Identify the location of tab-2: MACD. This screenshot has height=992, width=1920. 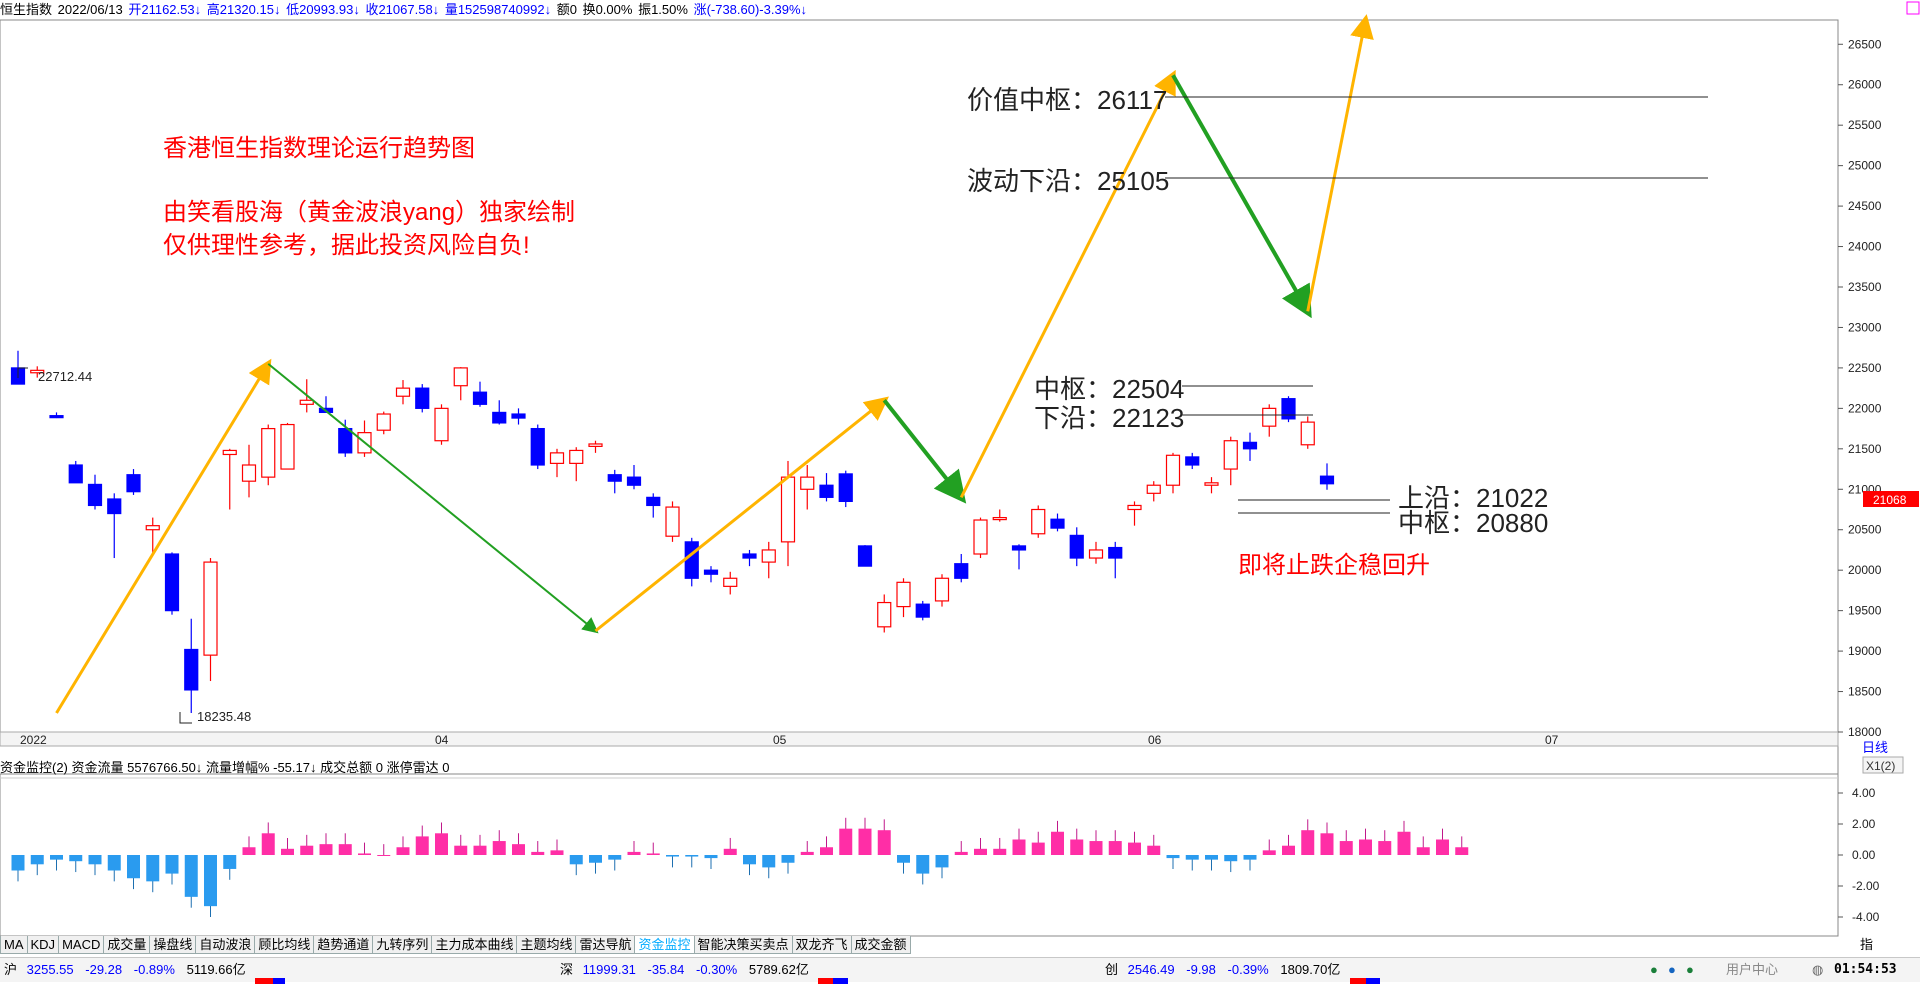
(81, 945).